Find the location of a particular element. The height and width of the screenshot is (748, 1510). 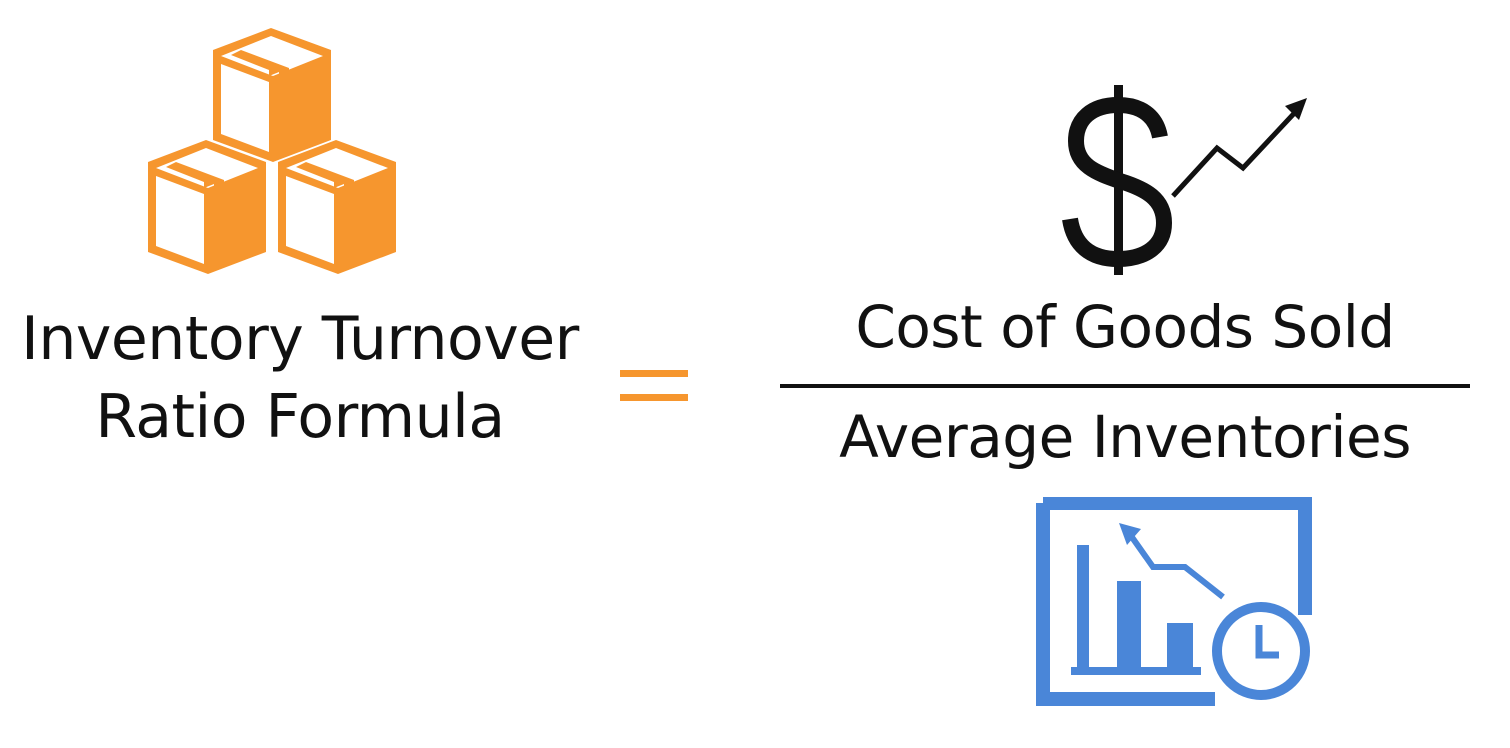

trend-arrow-icon is located at coordinates (1239, 148).